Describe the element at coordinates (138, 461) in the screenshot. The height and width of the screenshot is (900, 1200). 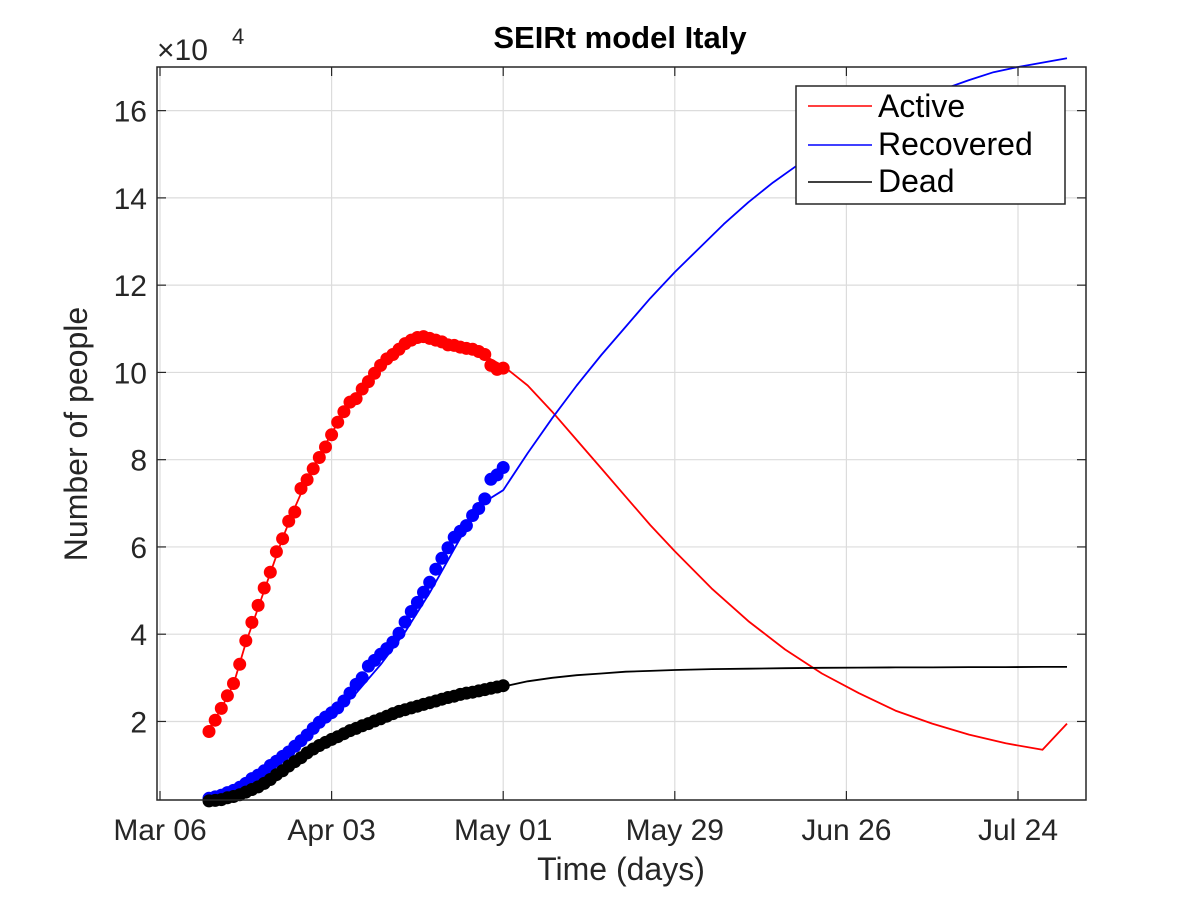
I see `y-tick-label-3: 8` at that location.